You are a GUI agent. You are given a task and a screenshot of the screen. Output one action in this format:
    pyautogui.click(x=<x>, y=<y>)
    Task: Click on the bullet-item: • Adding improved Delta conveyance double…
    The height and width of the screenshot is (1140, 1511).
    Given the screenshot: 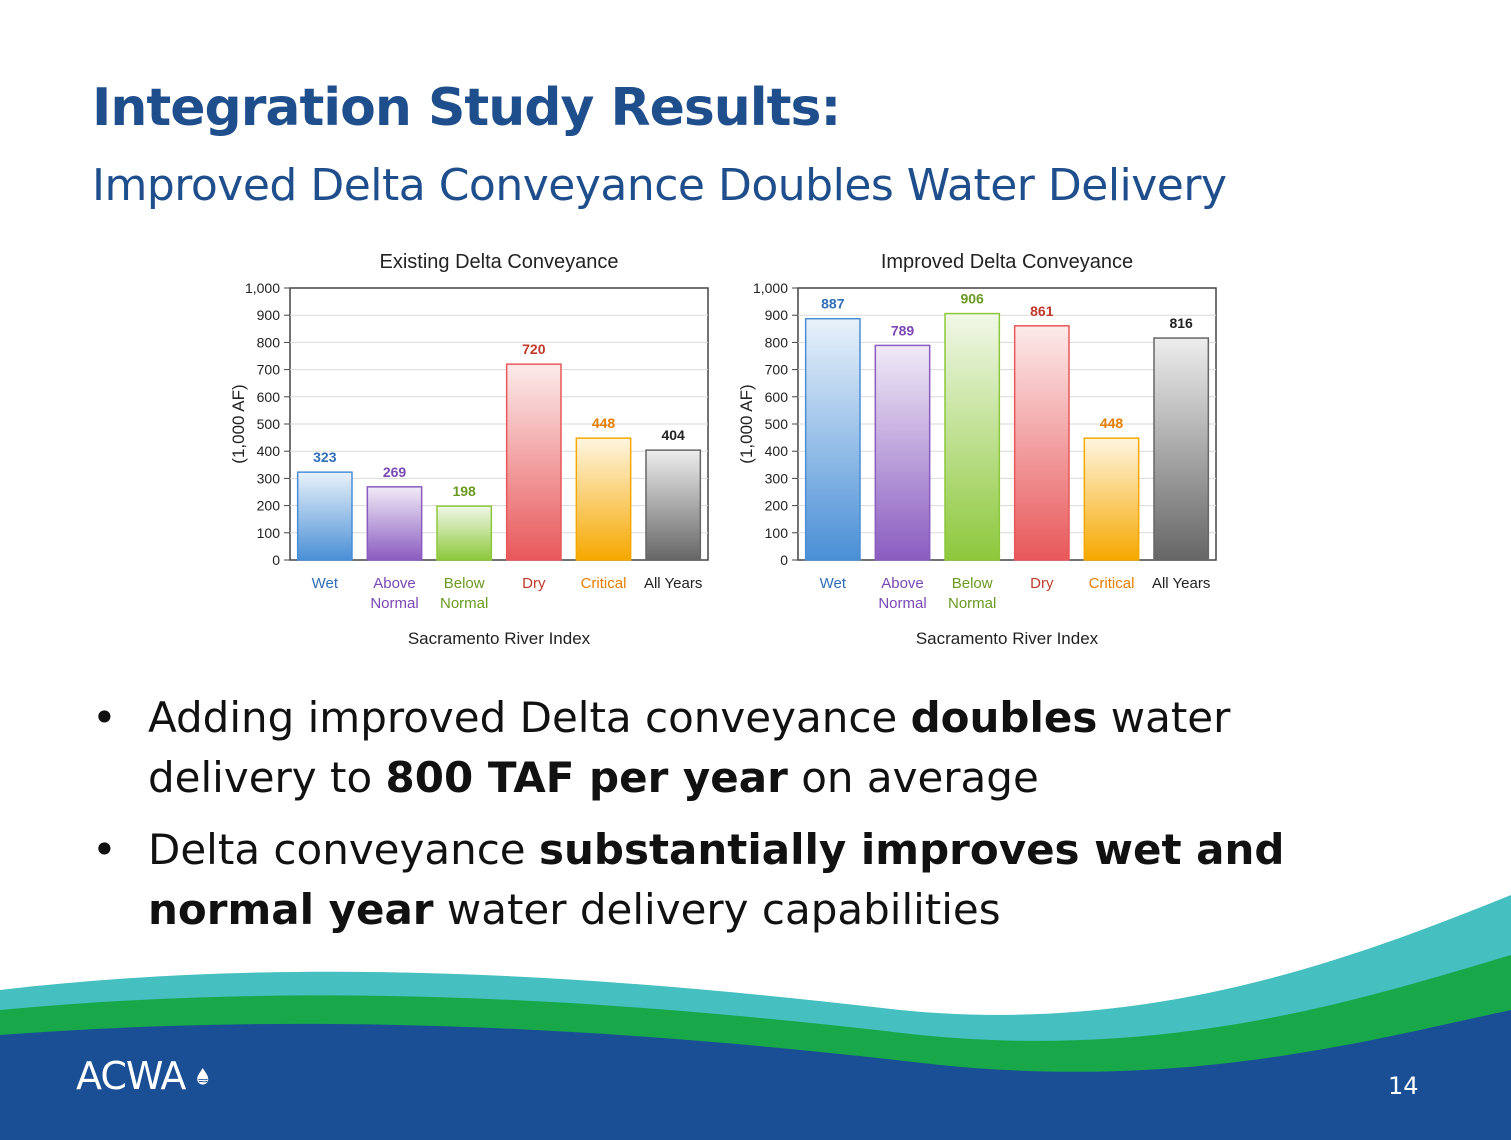 What is the action you would take?
    pyautogui.click(x=712, y=748)
    